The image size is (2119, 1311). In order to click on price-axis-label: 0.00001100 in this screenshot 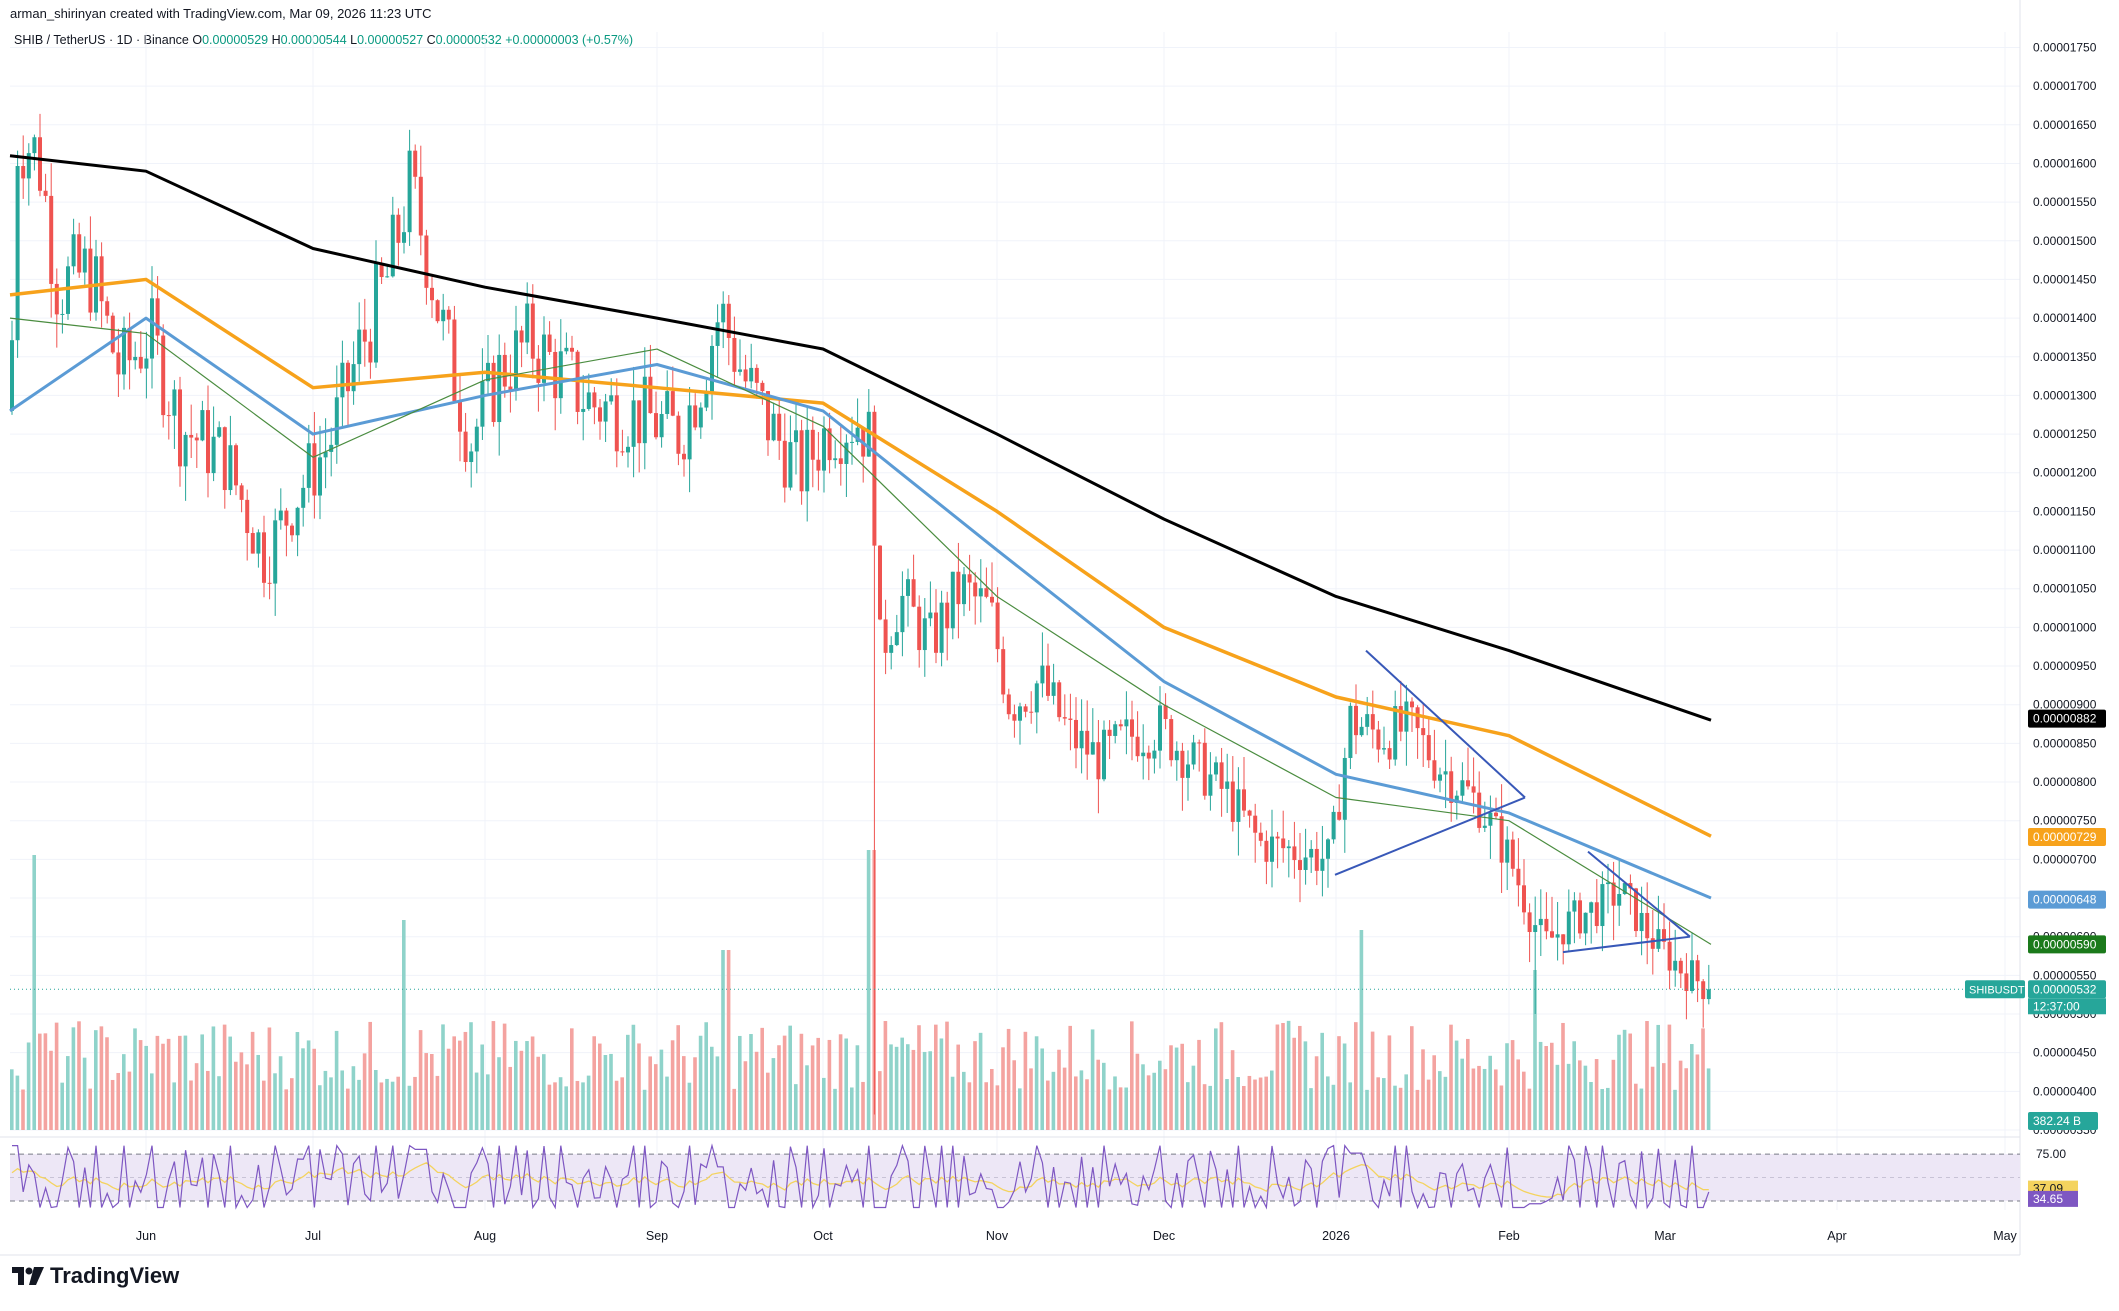, I will do `click(2064, 550)`.